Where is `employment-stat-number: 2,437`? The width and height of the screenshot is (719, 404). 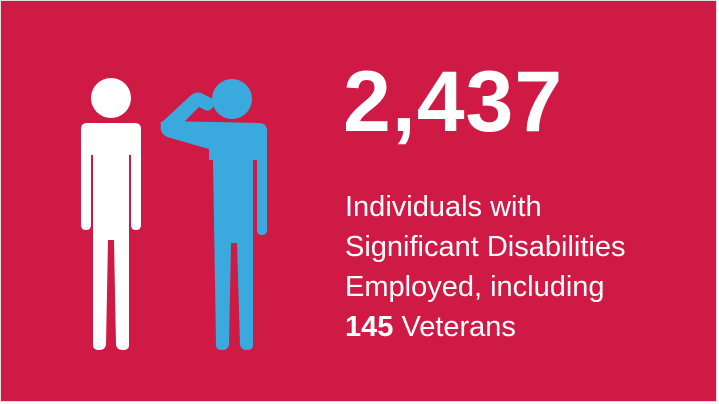 employment-stat-number: 2,437 is located at coordinates (453, 102).